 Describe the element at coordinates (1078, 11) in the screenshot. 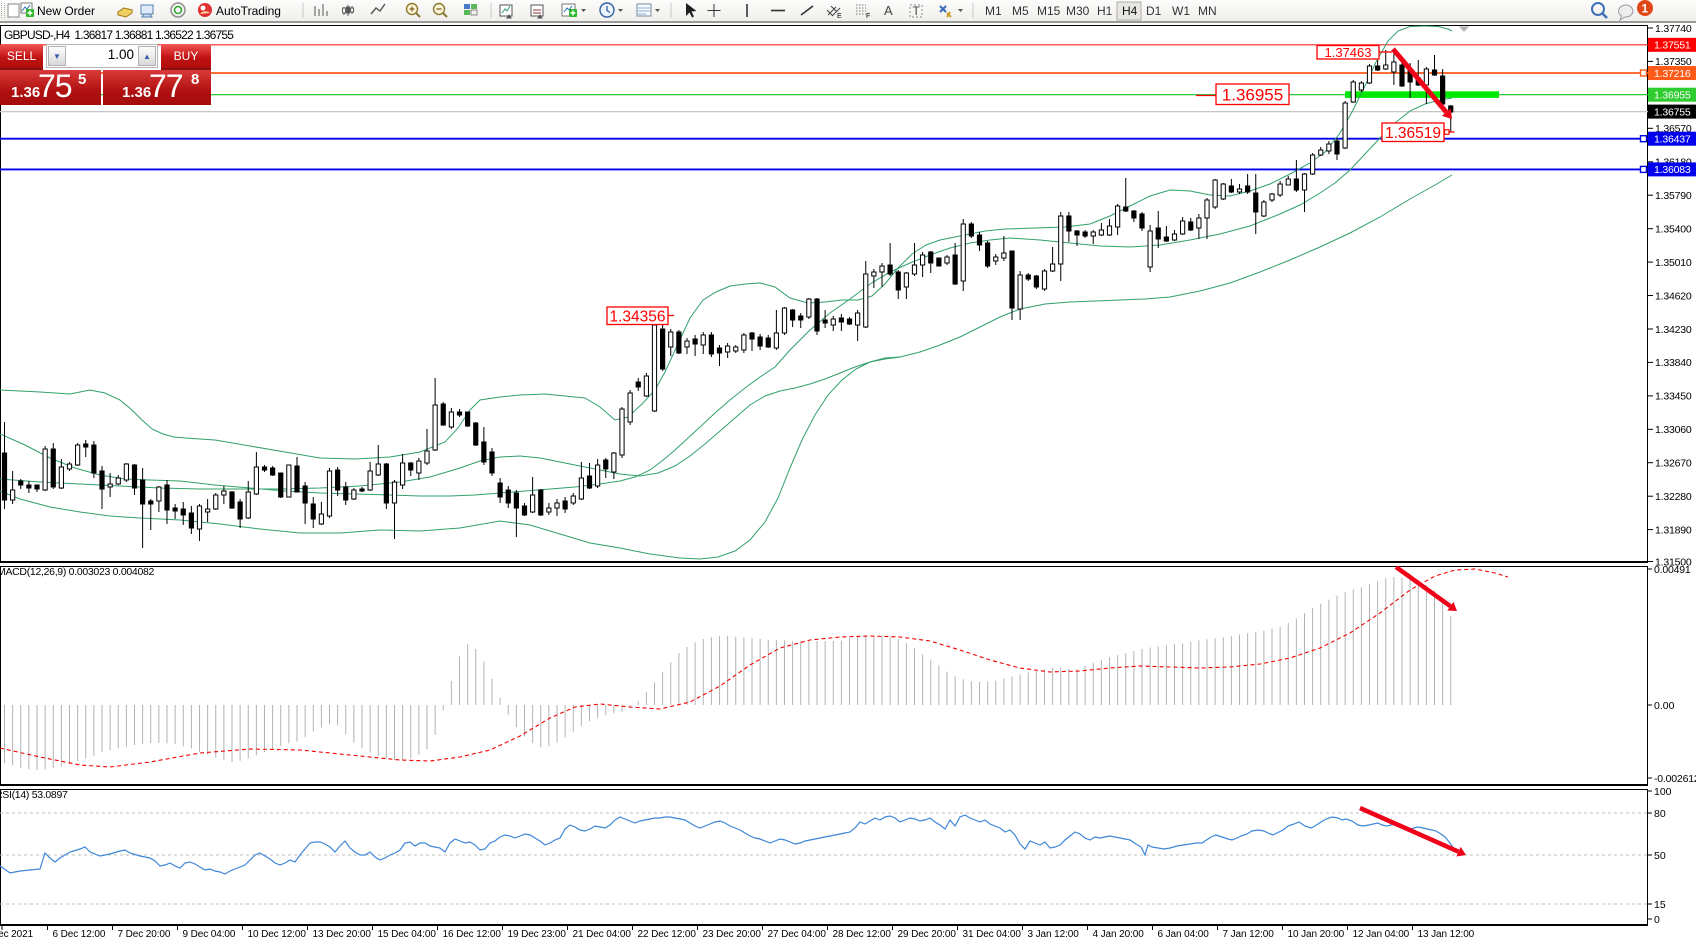

I see `svg-text: M30` at that location.